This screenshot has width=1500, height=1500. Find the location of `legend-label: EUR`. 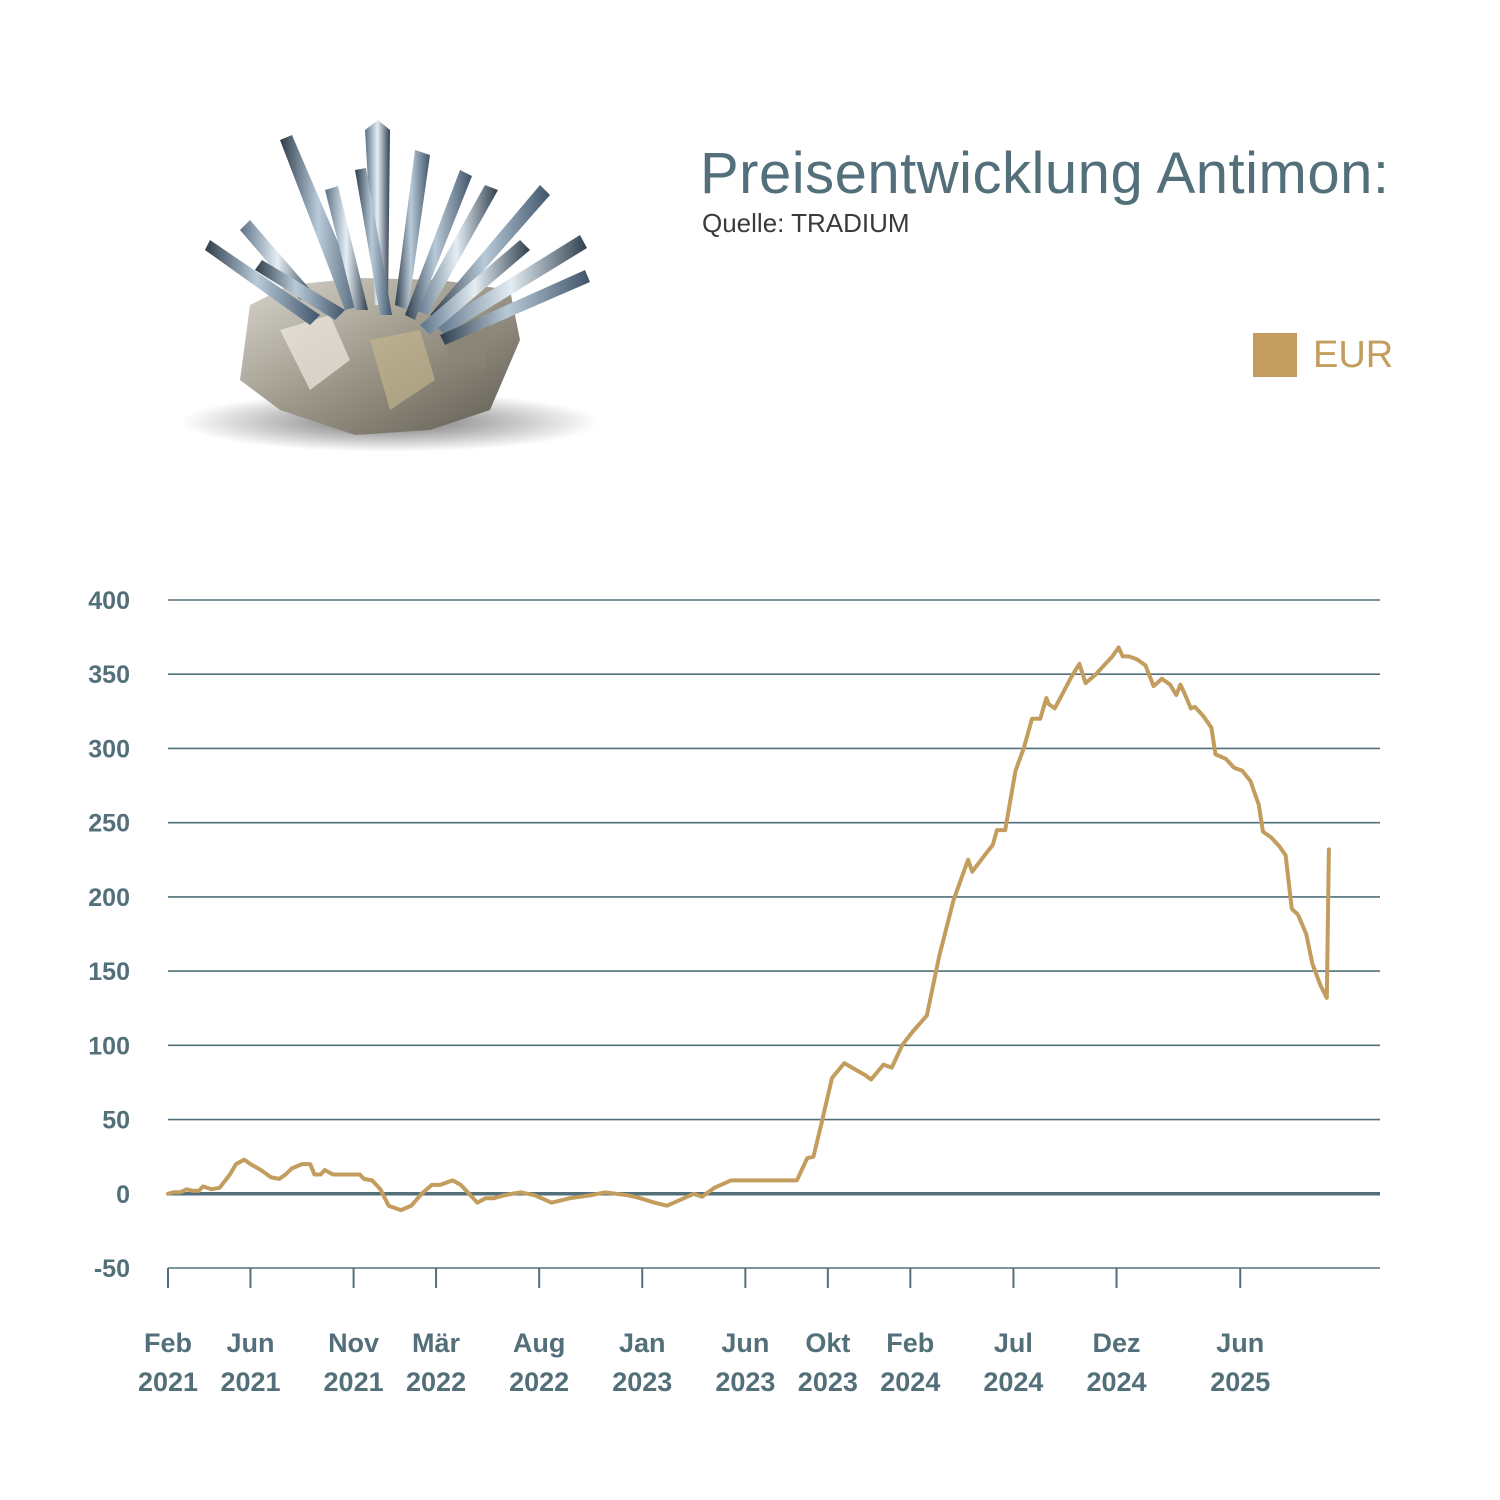

legend-label: EUR is located at coordinates (1353, 354).